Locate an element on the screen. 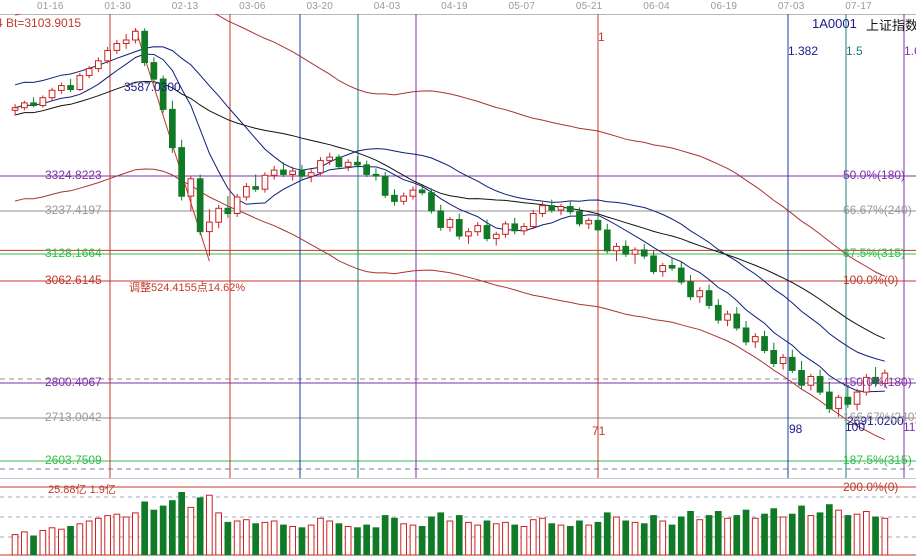 The width and height of the screenshot is (916, 557). price-axis-label: 3324.8223 is located at coordinates (73, 175).